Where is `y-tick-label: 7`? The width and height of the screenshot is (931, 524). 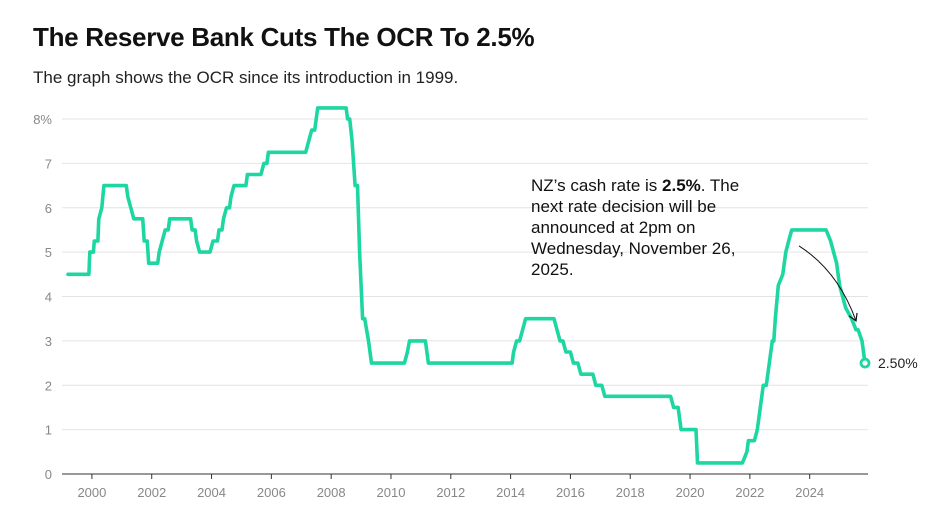 y-tick-label: 7 is located at coordinates (48, 163).